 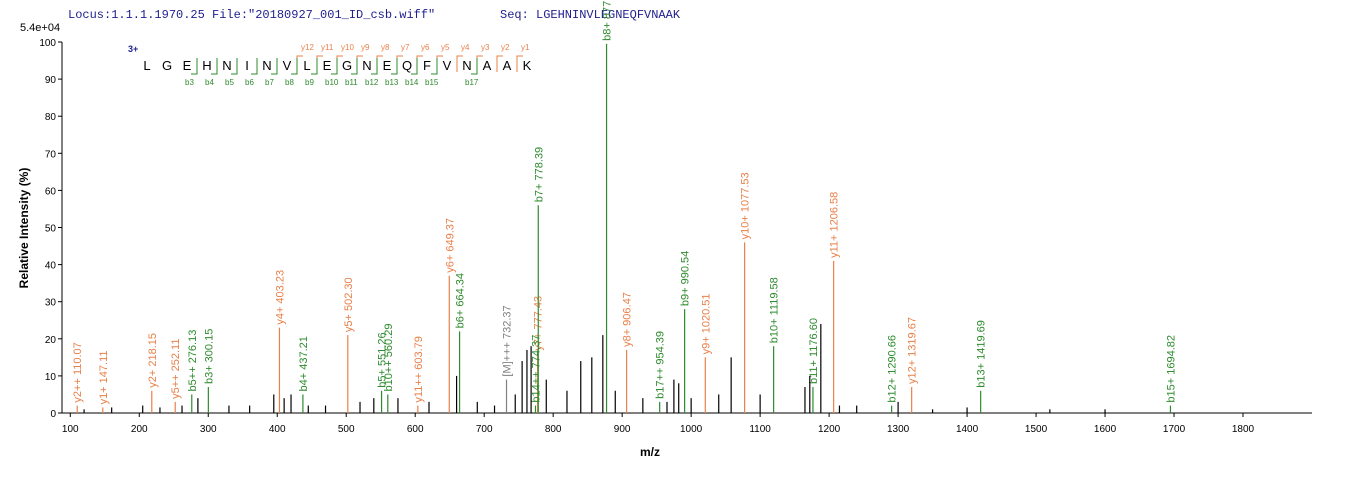 What do you see at coordinates (372, 82) in the screenshot?
I see `b-ion: b12` at bounding box center [372, 82].